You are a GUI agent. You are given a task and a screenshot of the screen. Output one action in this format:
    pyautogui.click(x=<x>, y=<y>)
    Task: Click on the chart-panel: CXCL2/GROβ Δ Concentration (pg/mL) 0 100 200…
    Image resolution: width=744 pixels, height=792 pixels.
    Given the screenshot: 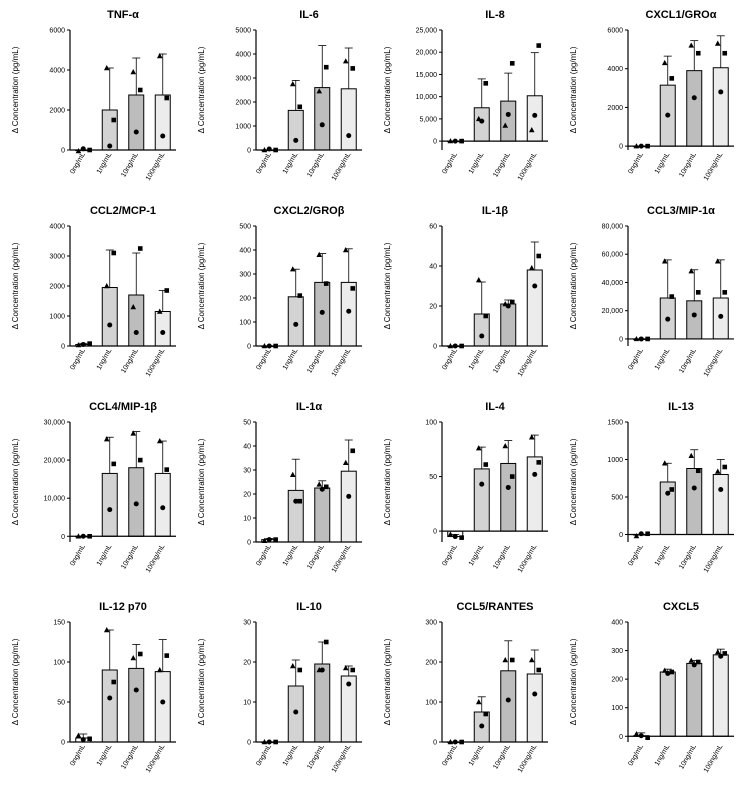 What is the action you would take?
    pyautogui.click(x=279, y=295)
    